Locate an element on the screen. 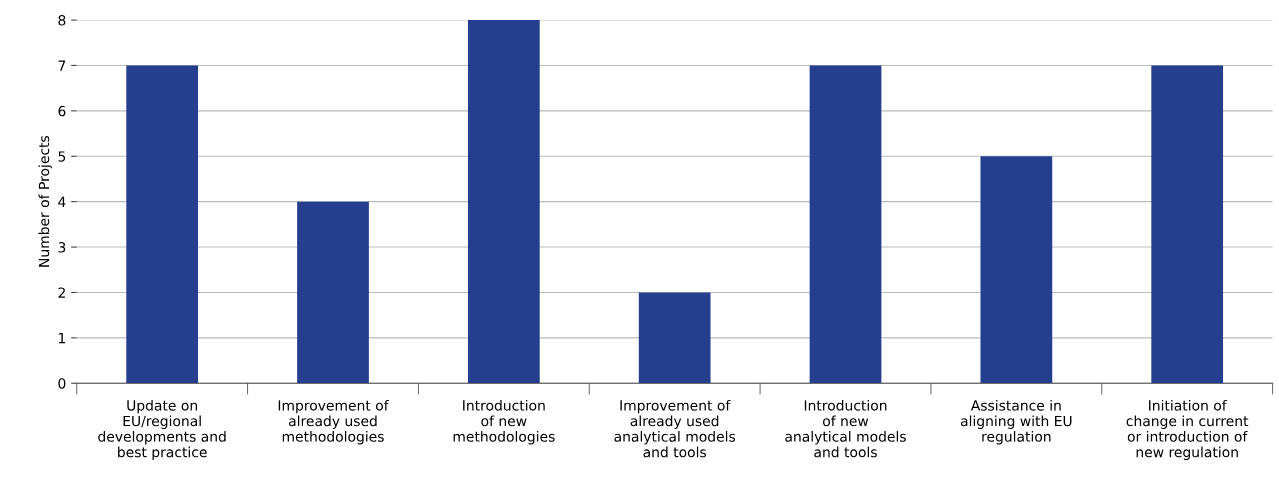 This screenshot has height=501, width=1279. y-tick-label: 1 is located at coordinates (62, 338).